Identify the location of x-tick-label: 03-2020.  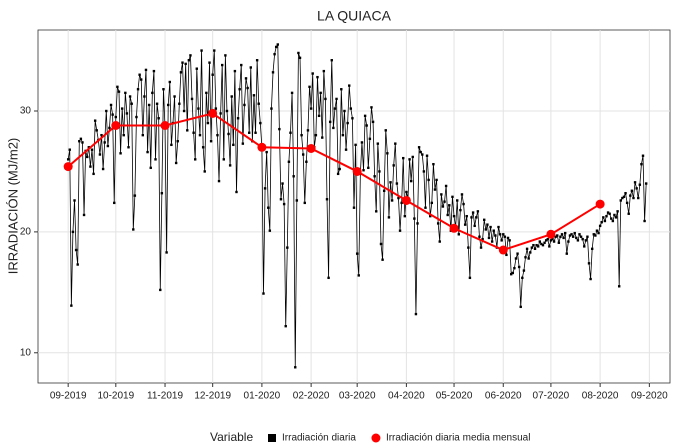
(357, 396).